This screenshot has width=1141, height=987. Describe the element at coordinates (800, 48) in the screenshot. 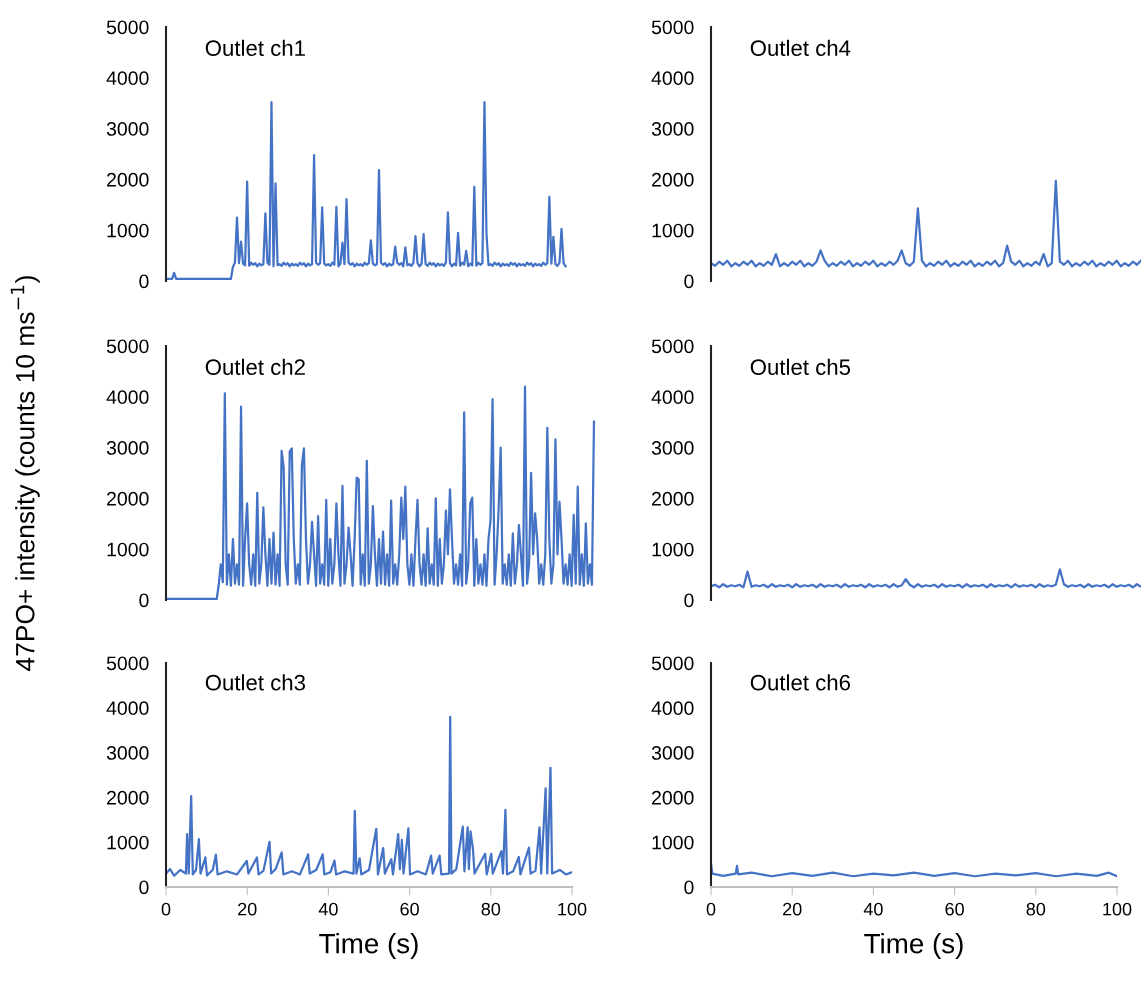

I see `chart-title: Outlet ch4` at that location.